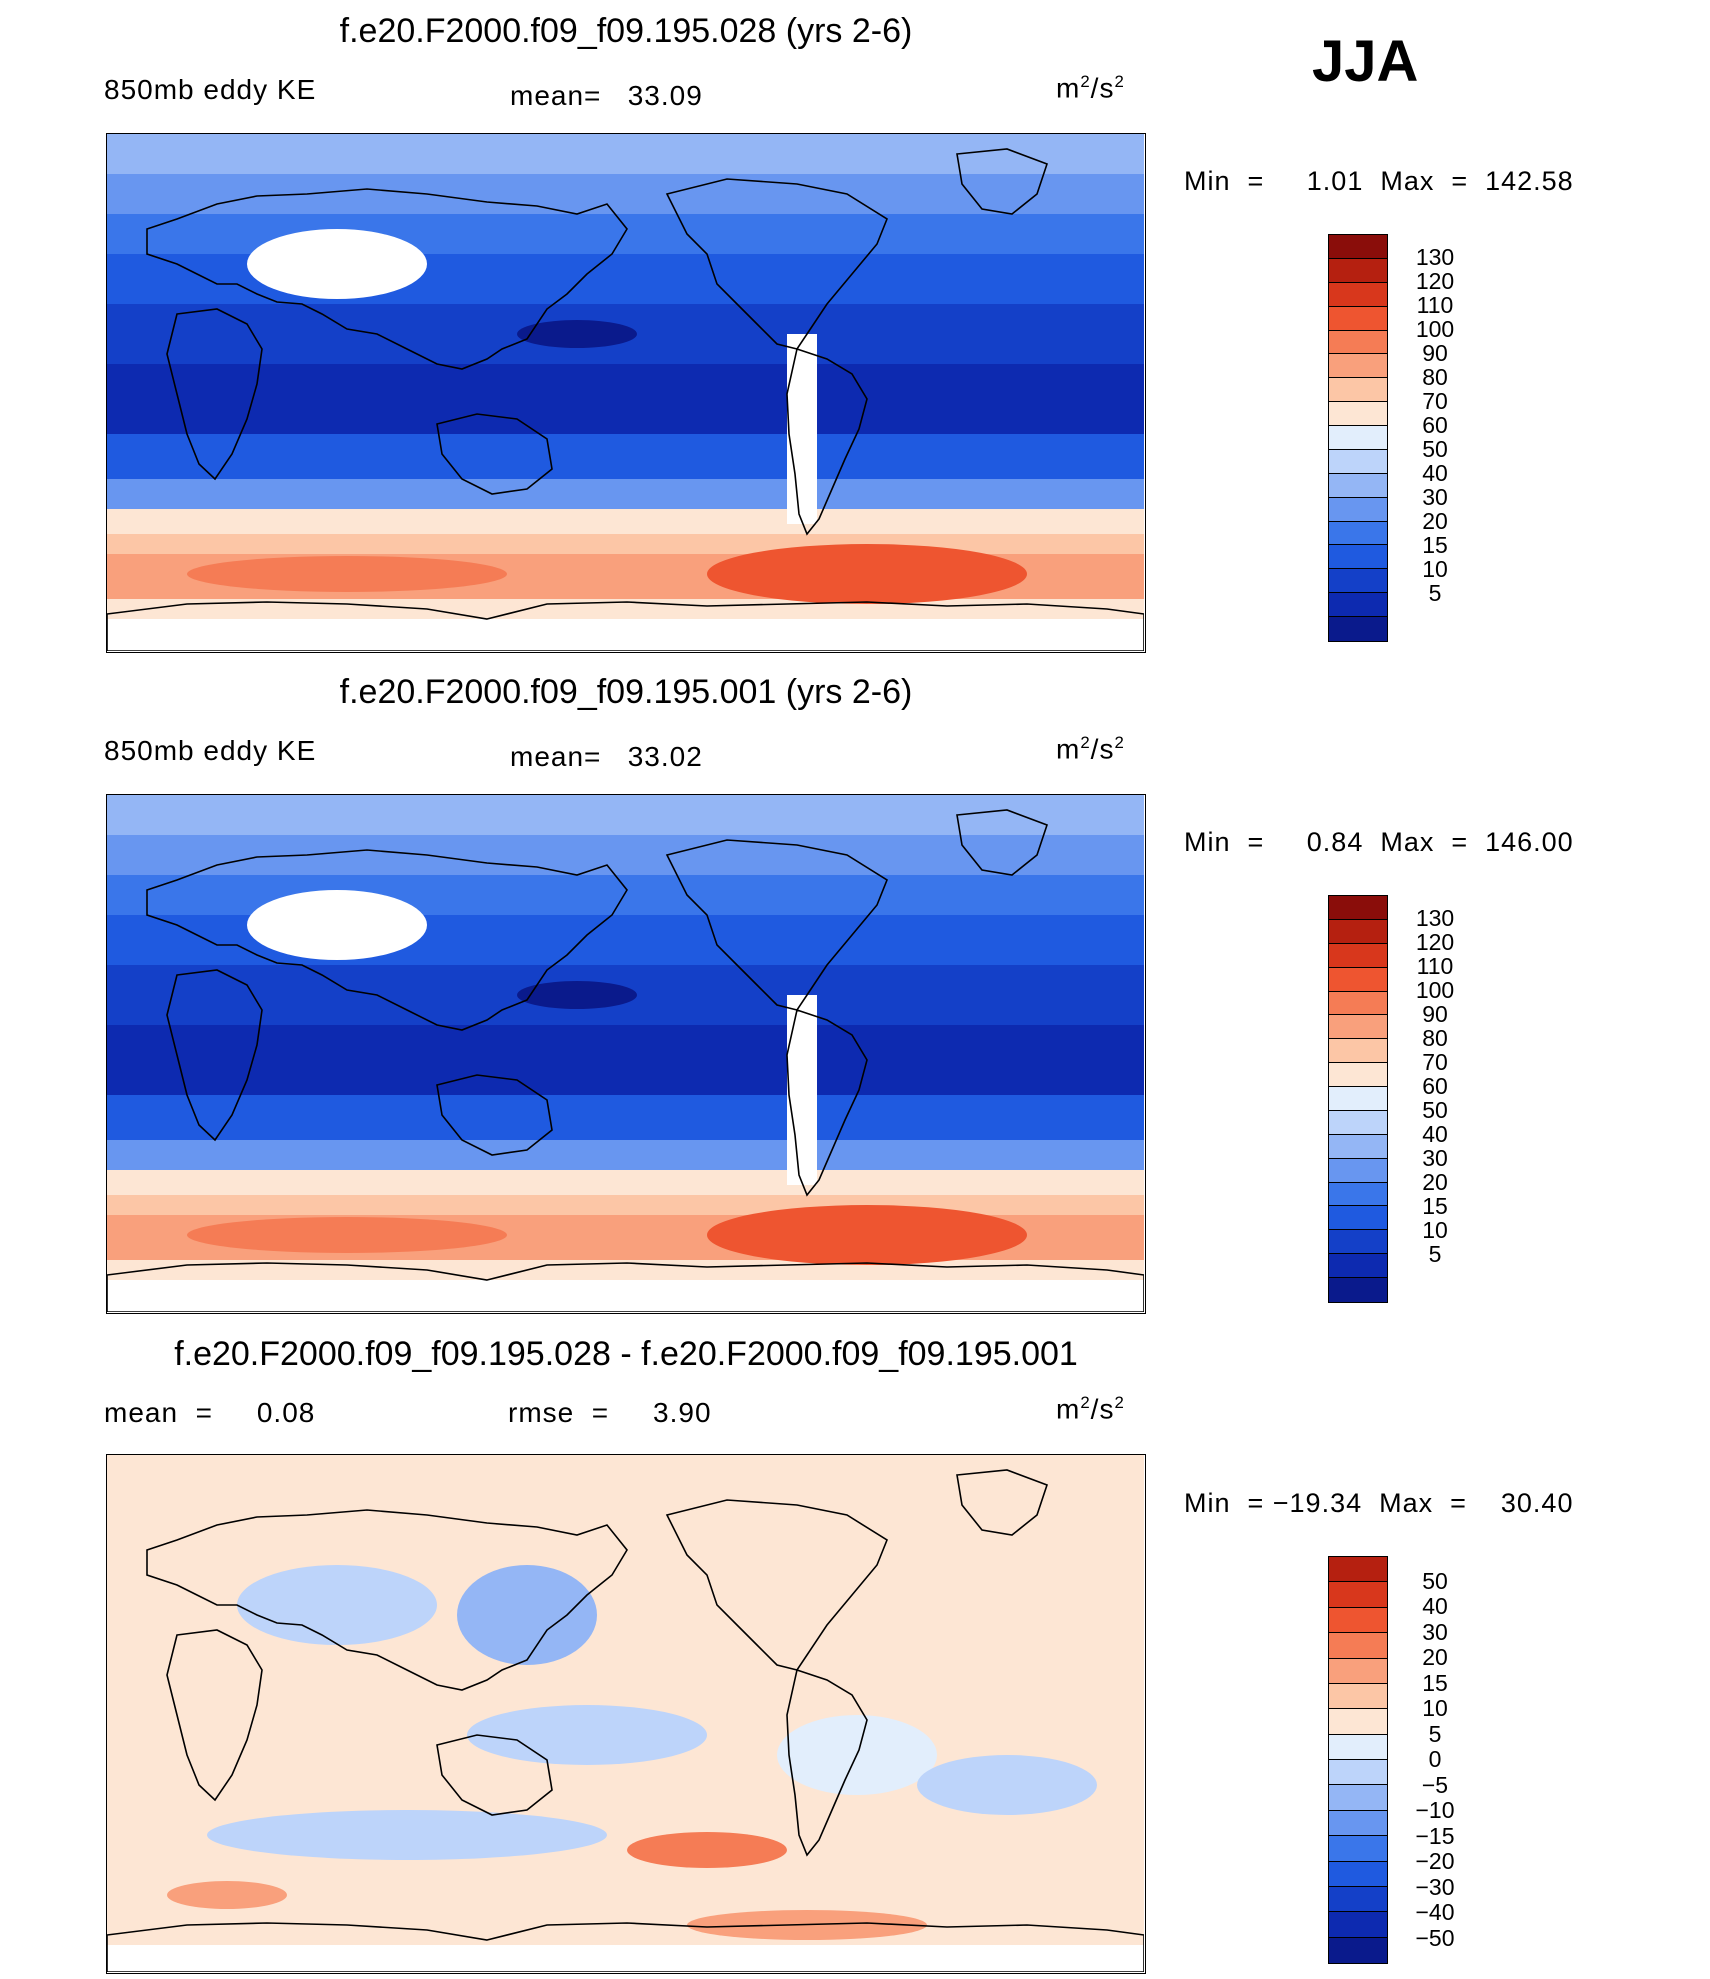 Image resolution: width=1710 pixels, height=1979 pixels. I want to click on panel-3-colorbar, so click(1358, 1760).